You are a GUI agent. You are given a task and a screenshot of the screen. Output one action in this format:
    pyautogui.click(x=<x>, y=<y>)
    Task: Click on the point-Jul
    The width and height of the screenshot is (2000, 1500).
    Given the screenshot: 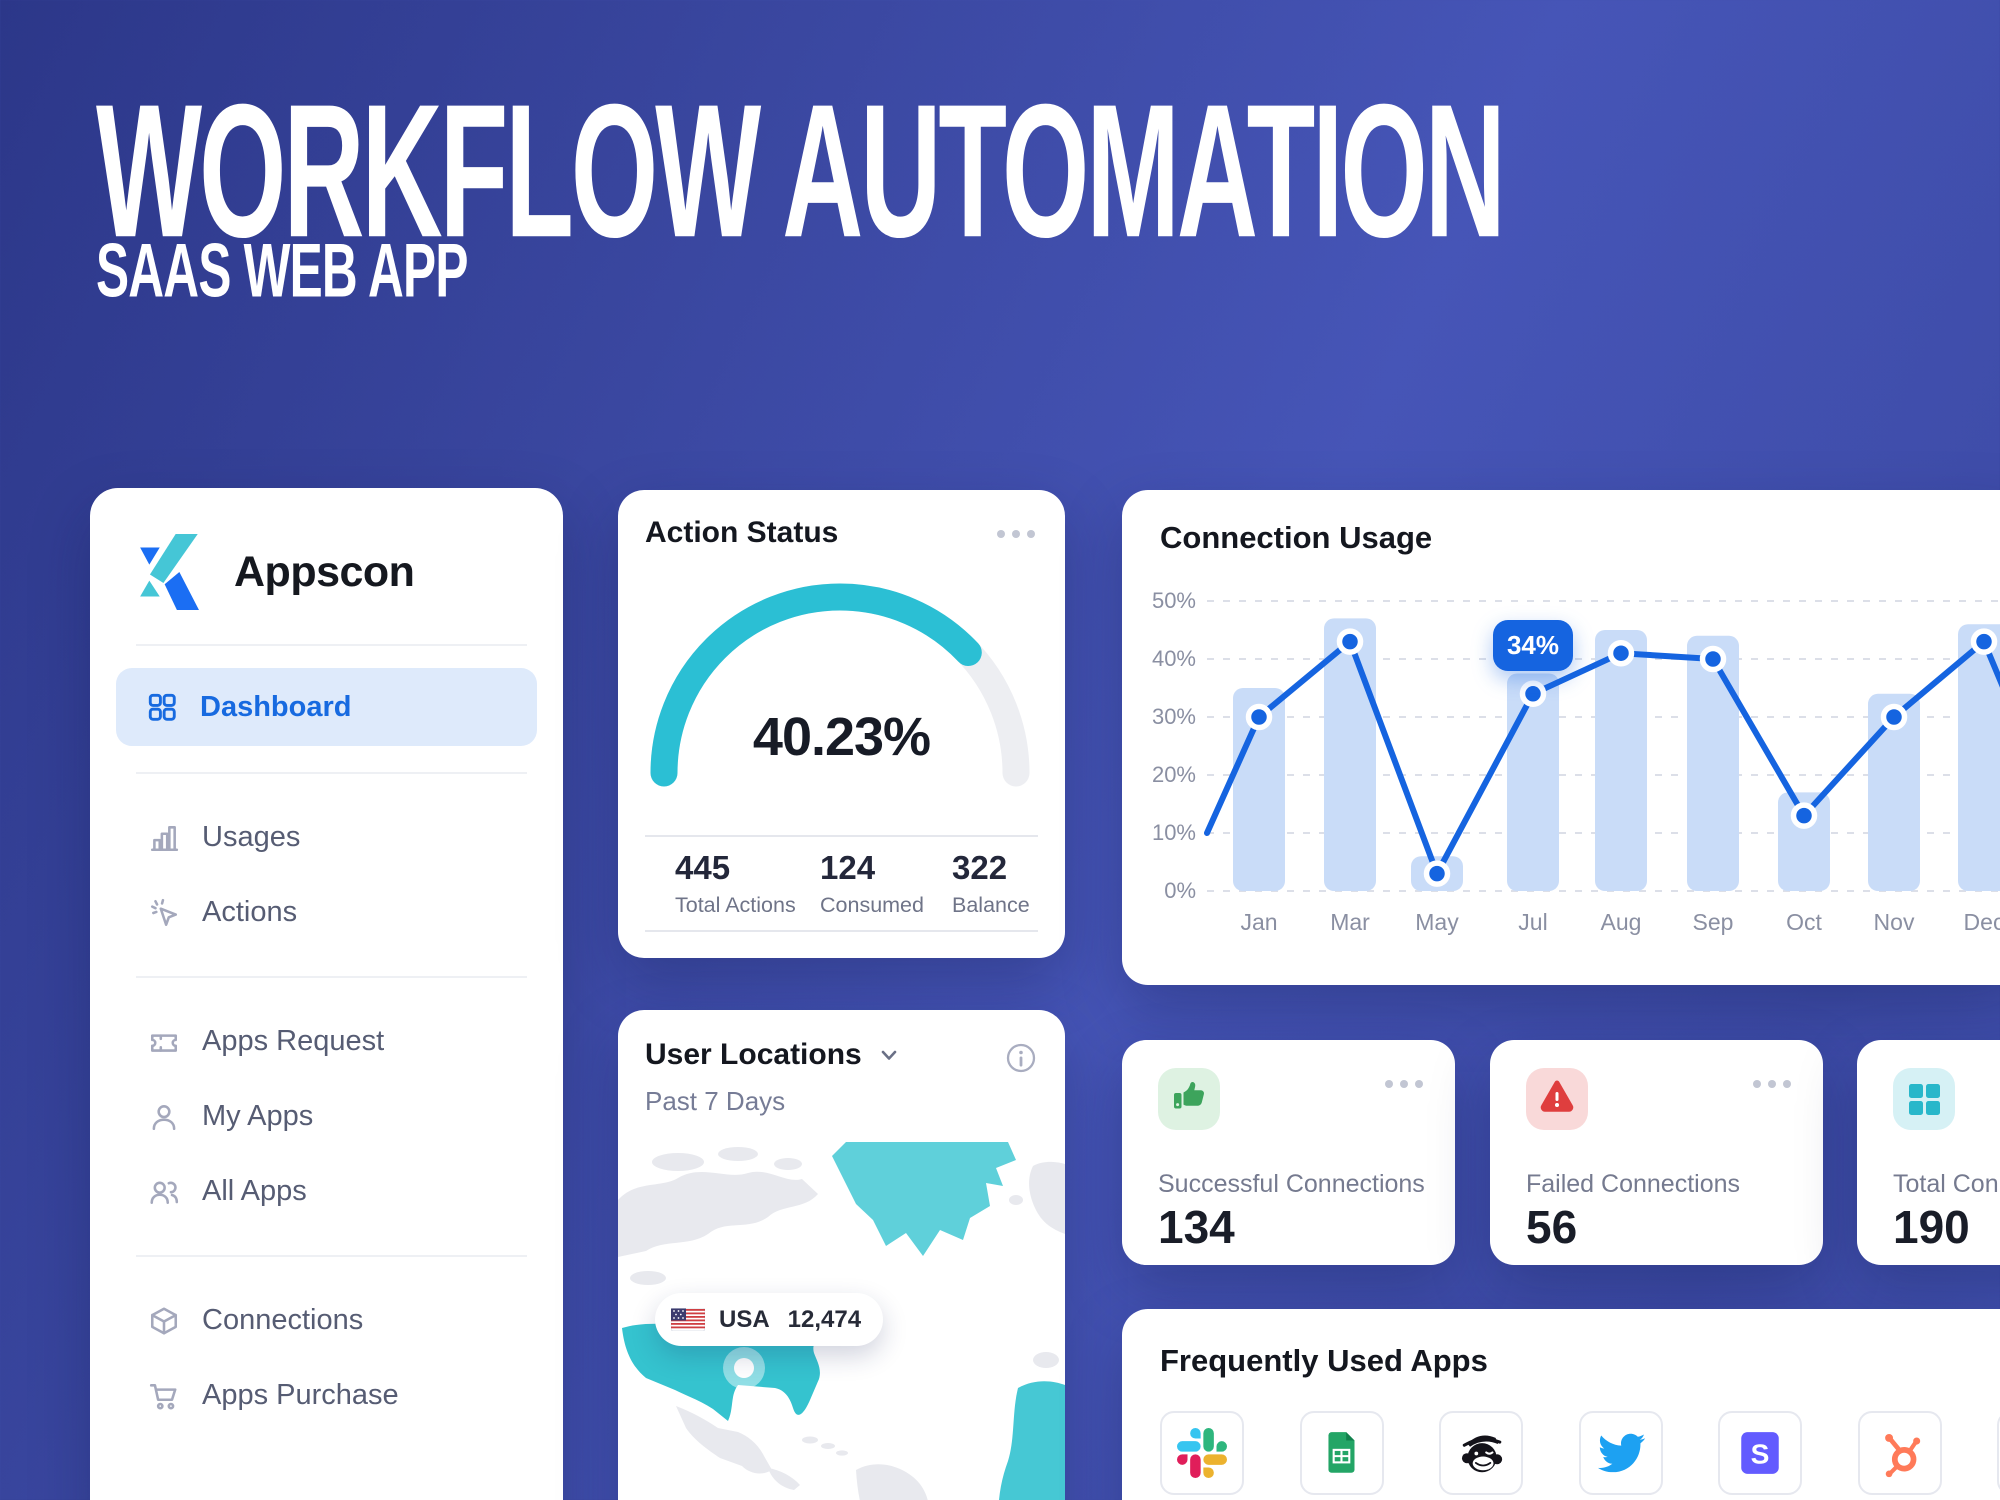 What is the action you would take?
    pyautogui.click(x=1533, y=694)
    